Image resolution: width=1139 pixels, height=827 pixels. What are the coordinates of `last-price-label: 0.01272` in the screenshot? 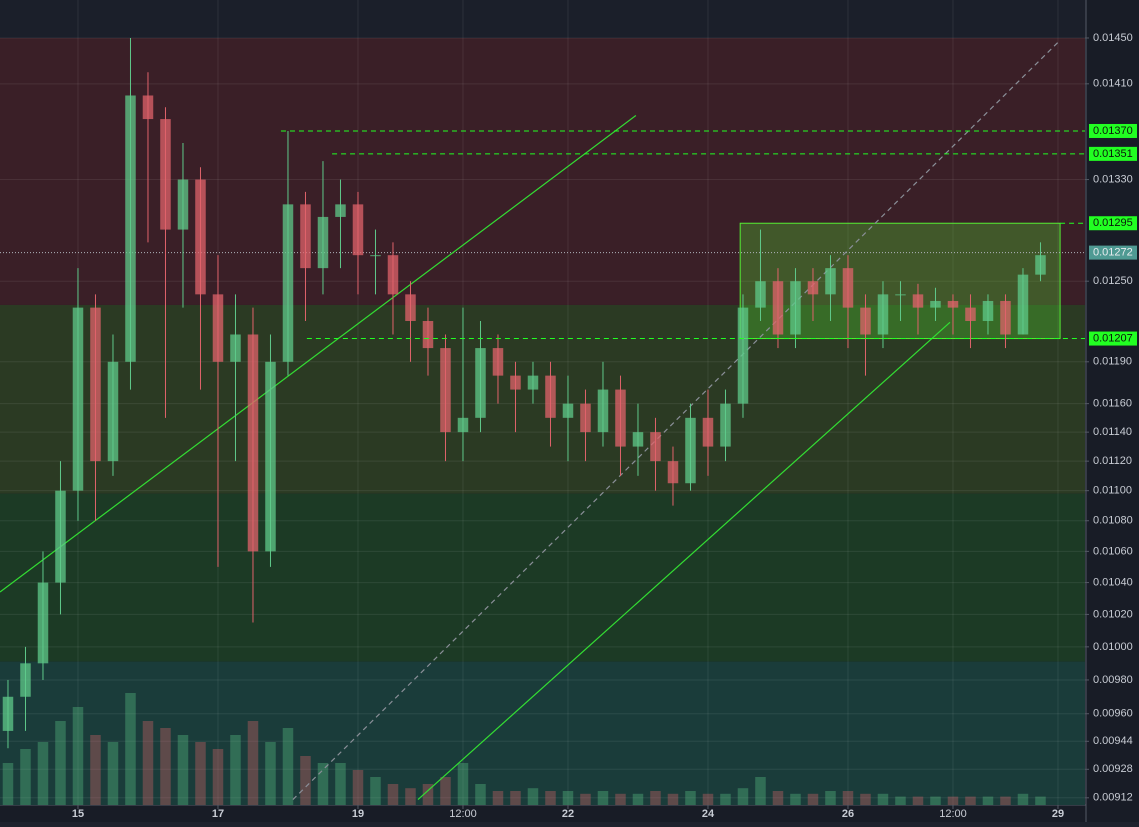 It's located at (1113, 253).